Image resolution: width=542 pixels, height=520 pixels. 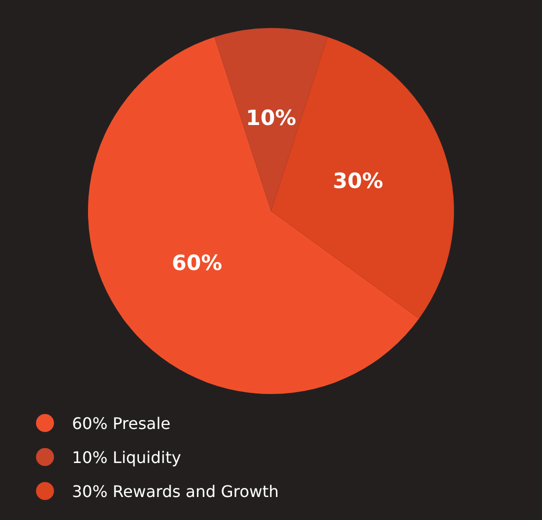 I want to click on legend-label: 10% Liquidity, so click(x=127, y=457).